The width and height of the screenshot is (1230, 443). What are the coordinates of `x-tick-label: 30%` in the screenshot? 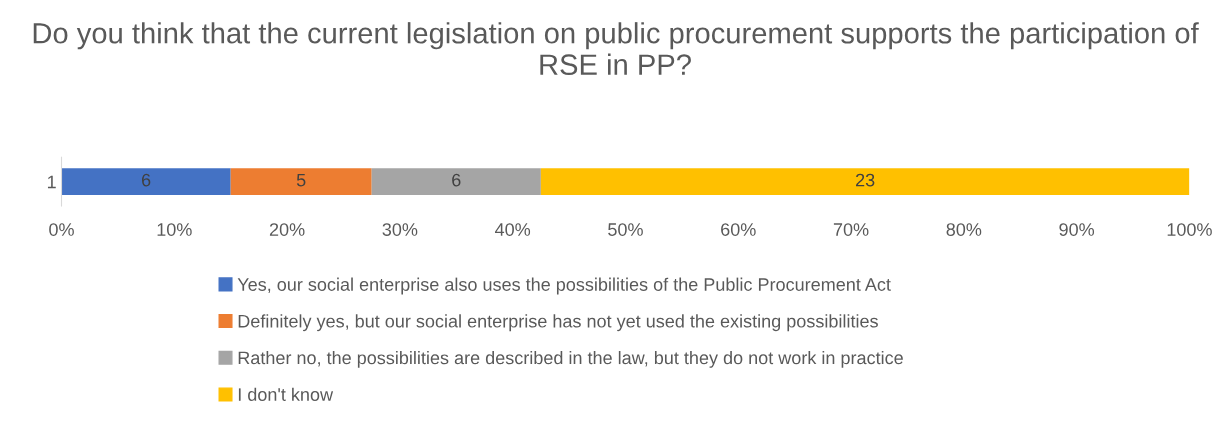 It's located at (400, 229).